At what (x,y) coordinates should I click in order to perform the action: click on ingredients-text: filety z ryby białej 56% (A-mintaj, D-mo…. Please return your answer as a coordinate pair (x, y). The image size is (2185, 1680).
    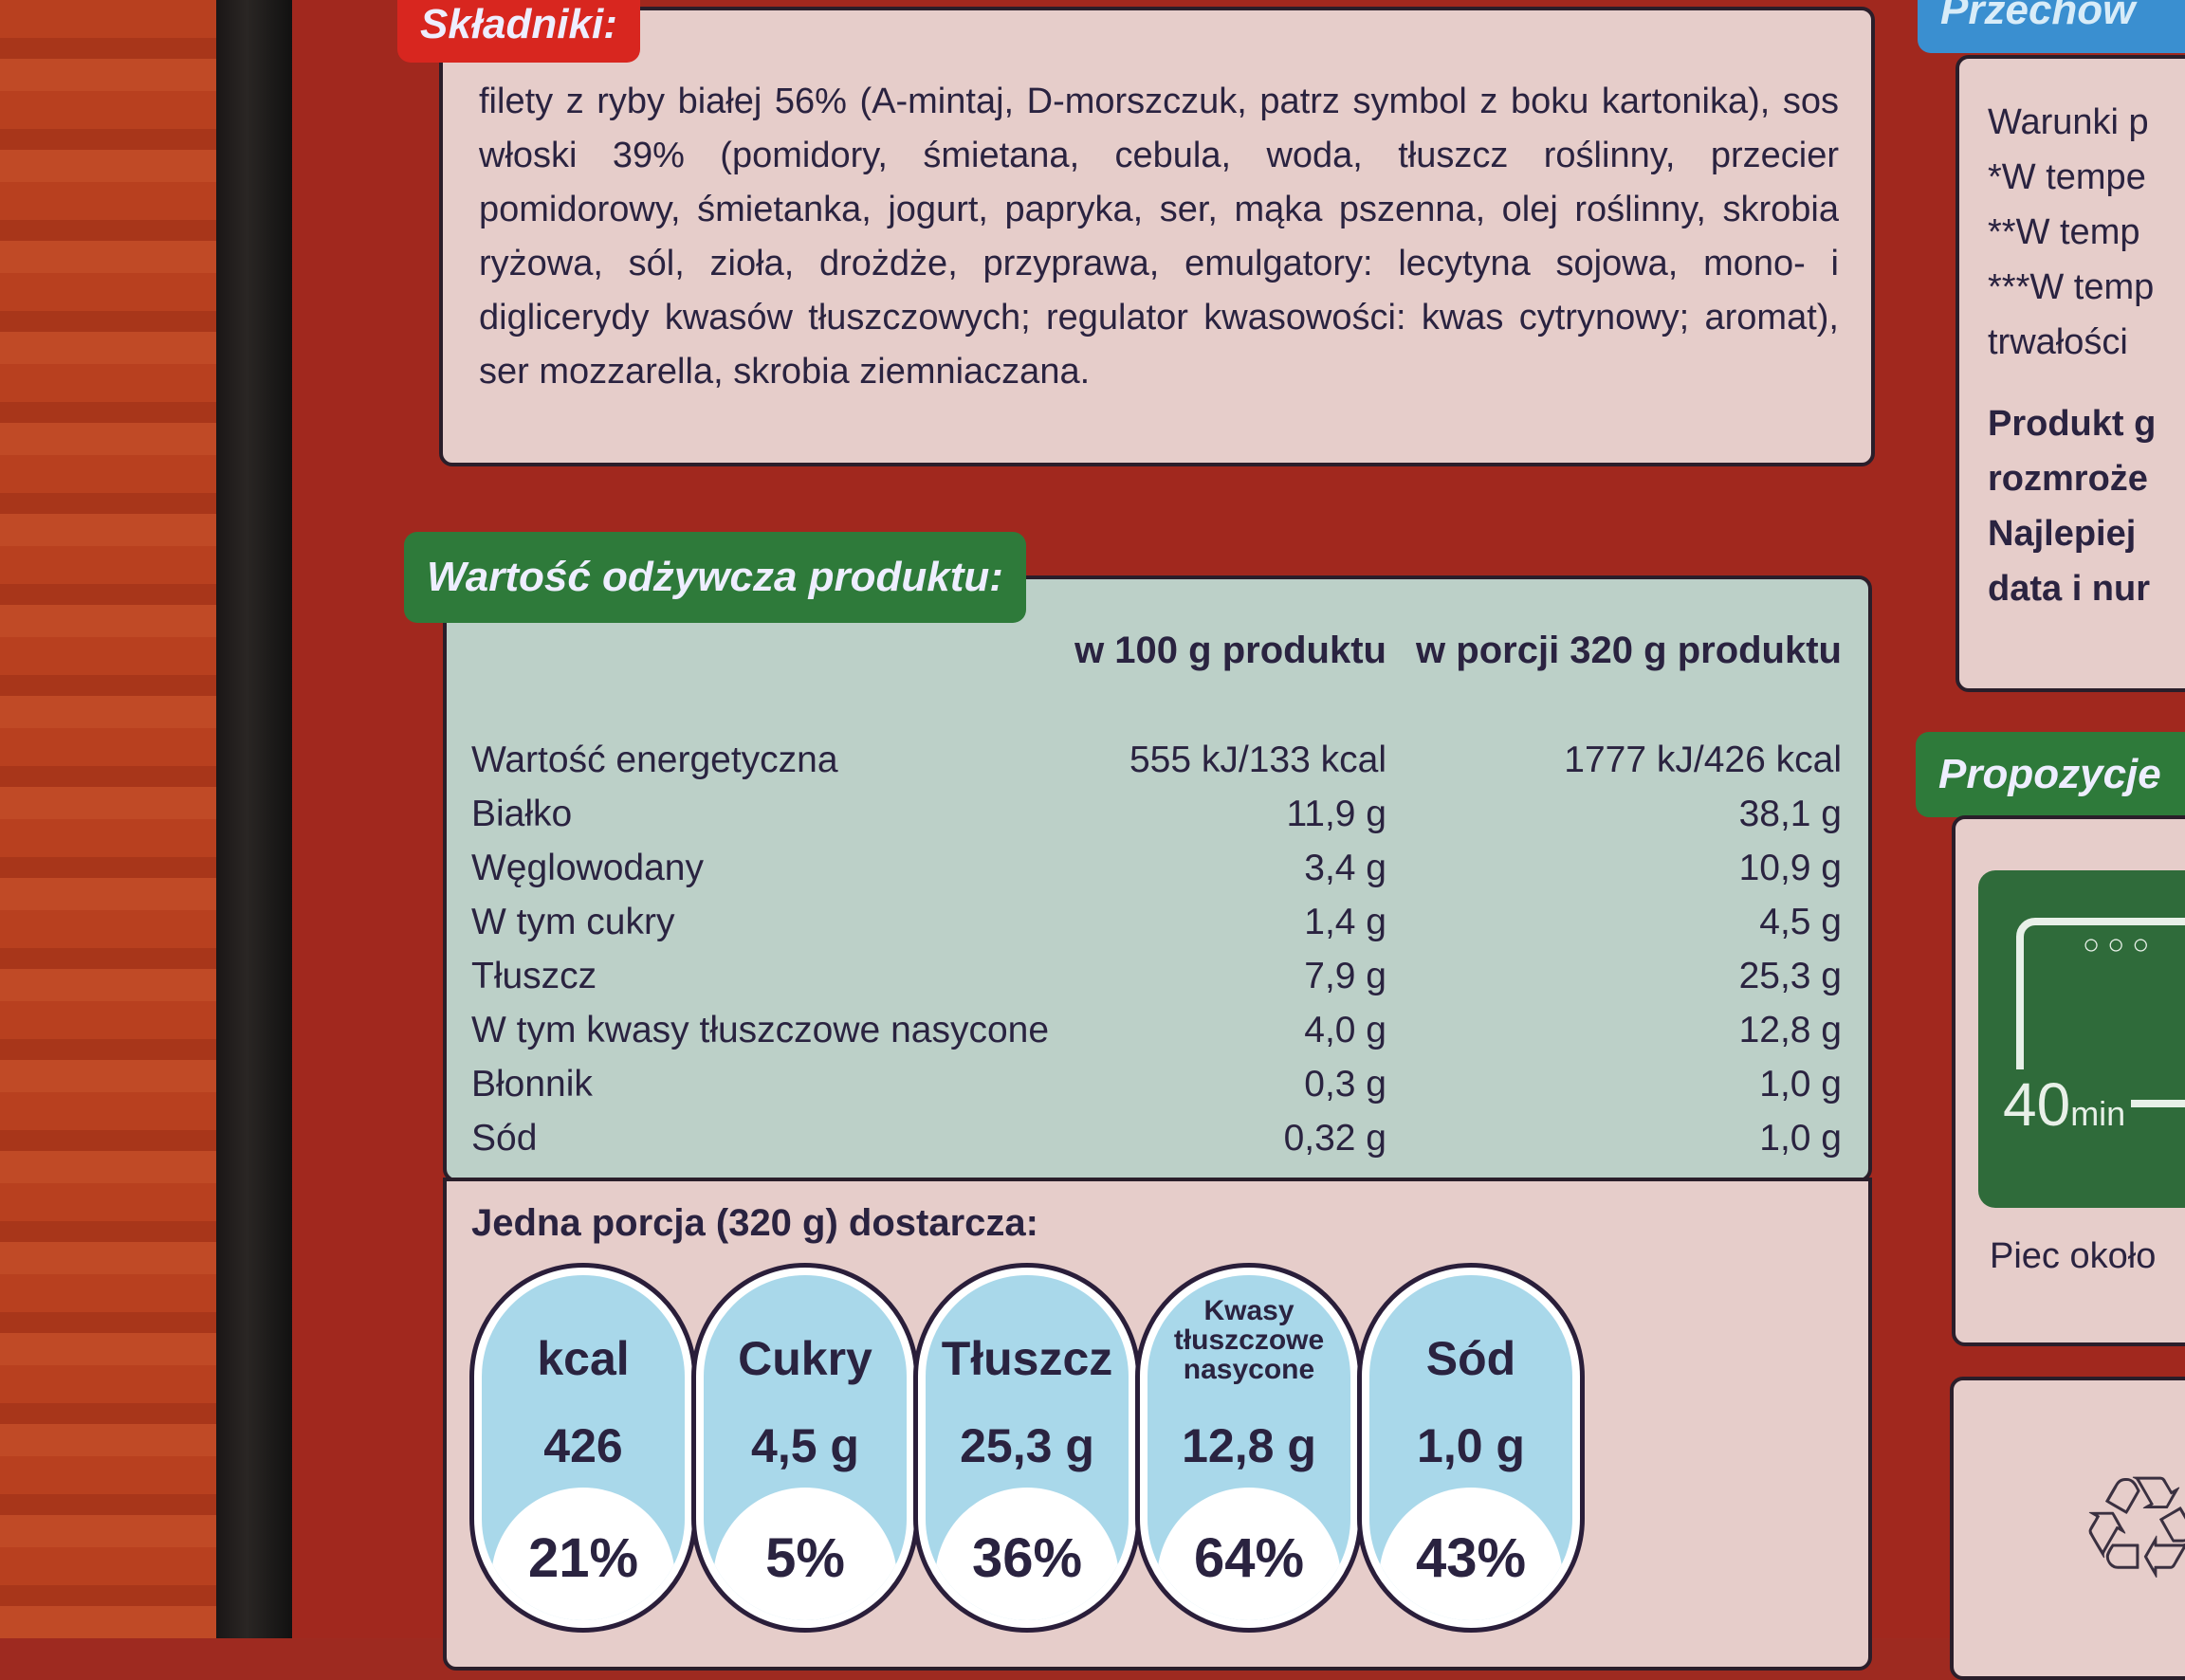
    Looking at the image, I should click on (1159, 237).